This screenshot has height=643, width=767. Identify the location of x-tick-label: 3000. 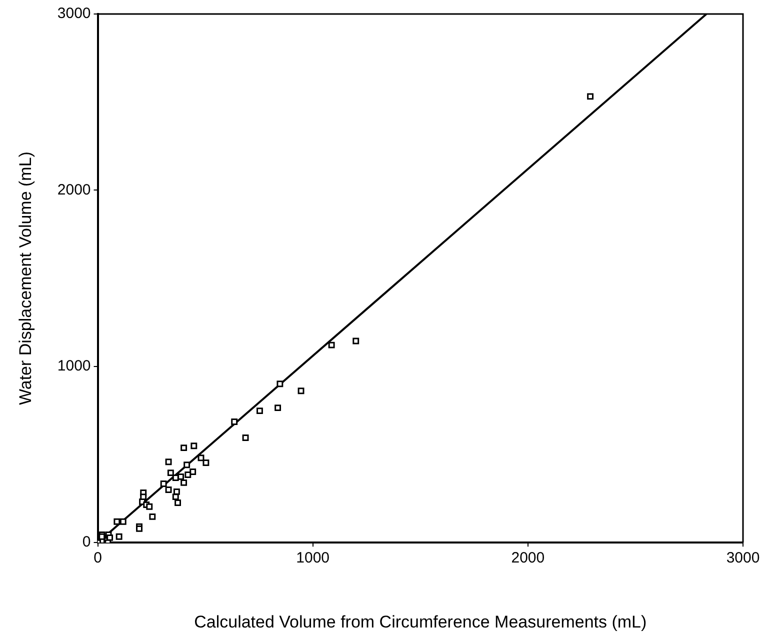
(743, 558).